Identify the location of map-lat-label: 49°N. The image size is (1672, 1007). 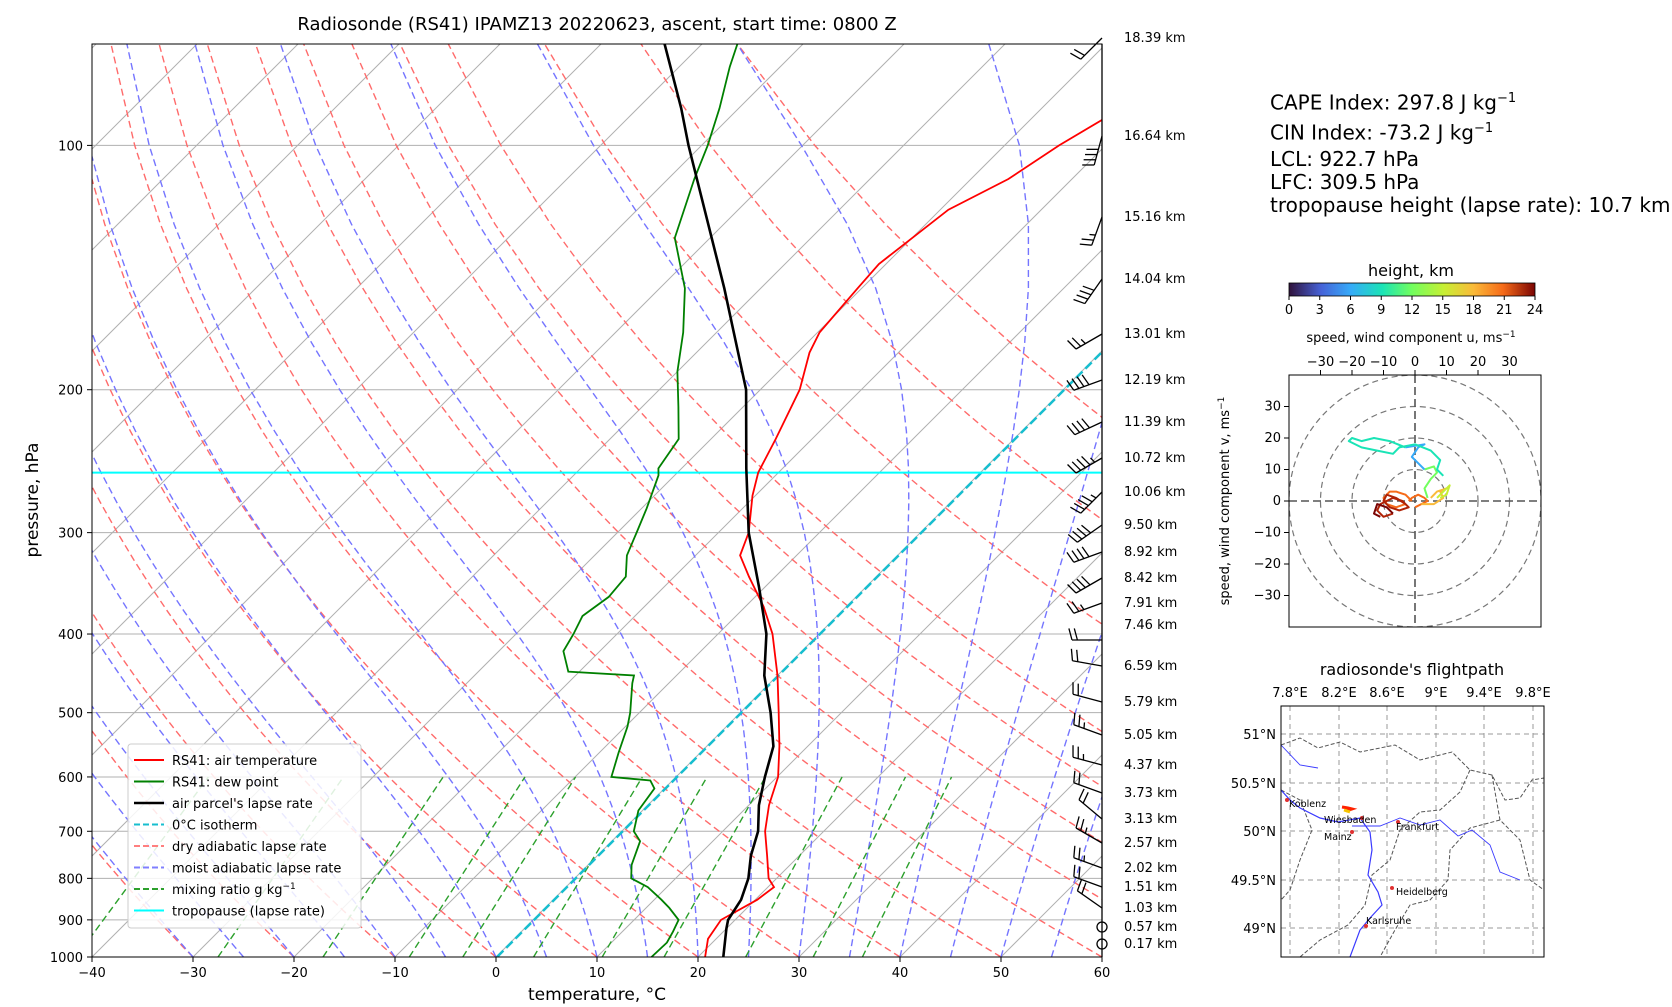
(1259, 929).